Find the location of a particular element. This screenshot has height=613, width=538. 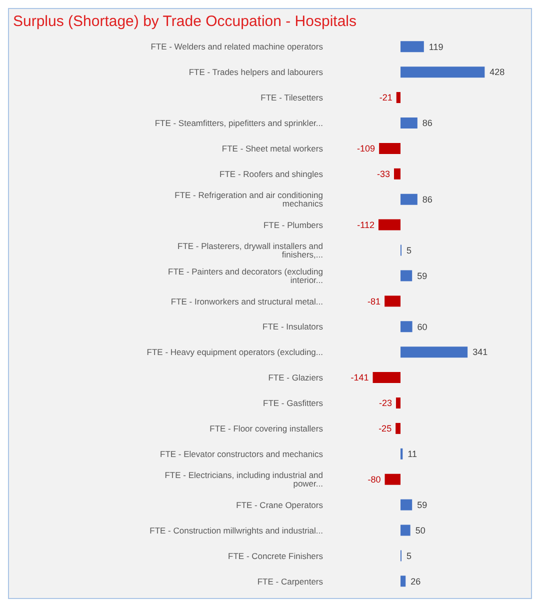

y-tick-label: FTE - Insulators is located at coordinates (292, 327).